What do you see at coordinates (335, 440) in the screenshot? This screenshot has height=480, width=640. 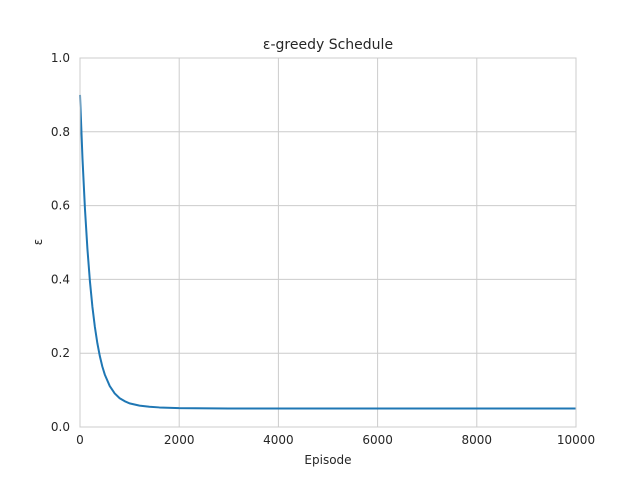 I see `x-tick-labels: 0 2000 4000 6000 8000 10000` at bounding box center [335, 440].